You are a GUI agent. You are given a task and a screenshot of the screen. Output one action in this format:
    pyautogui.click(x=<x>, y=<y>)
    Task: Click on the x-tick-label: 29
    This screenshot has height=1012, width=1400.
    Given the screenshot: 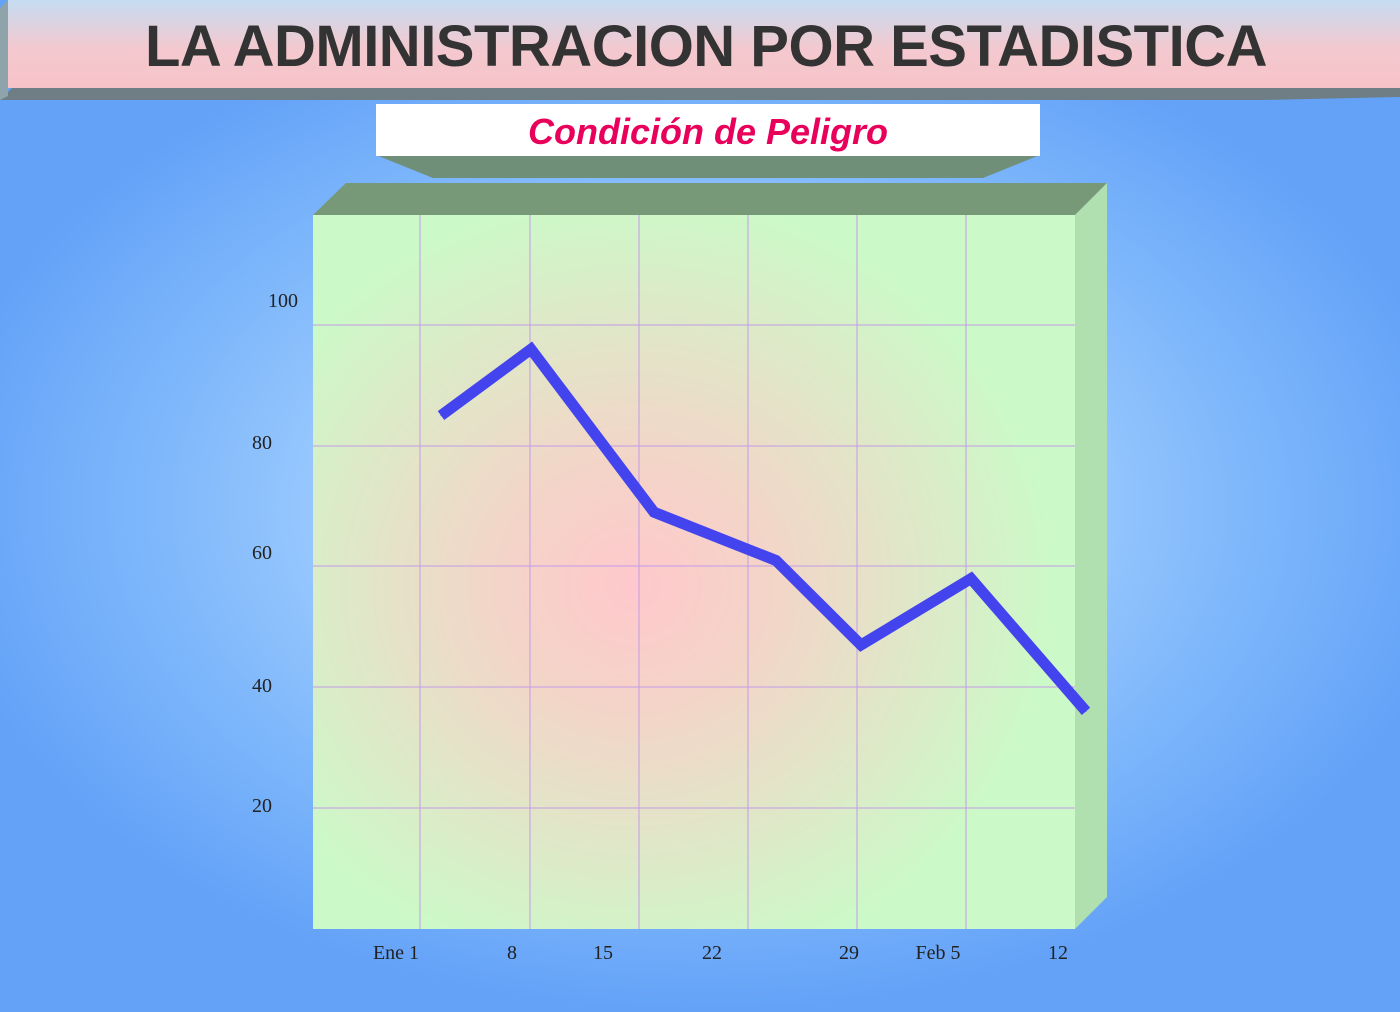 What is the action you would take?
    pyautogui.click(x=849, y=953)
    